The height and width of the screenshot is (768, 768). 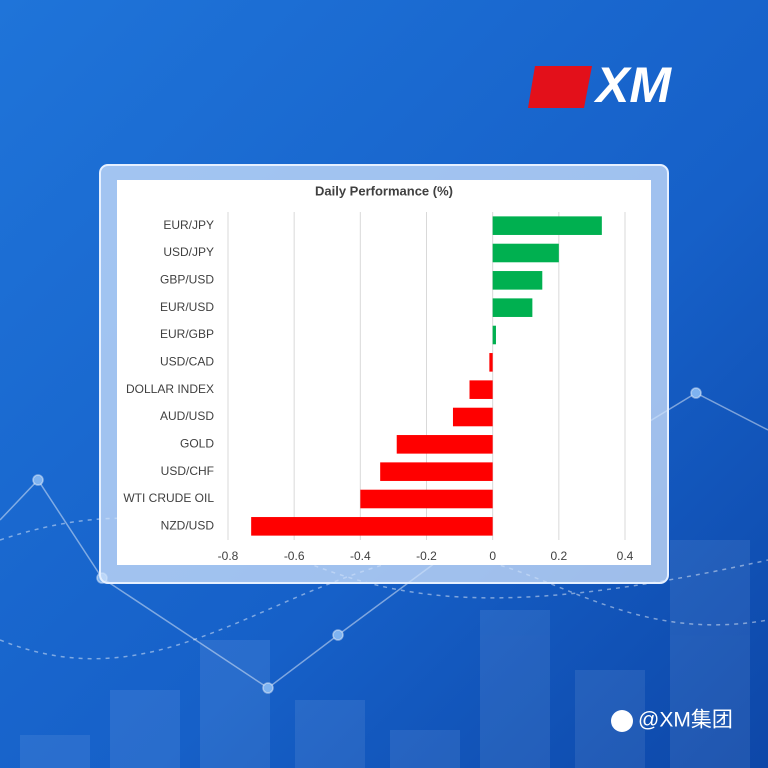 I want to click on watermark-icon, so click(x=622, y=721).